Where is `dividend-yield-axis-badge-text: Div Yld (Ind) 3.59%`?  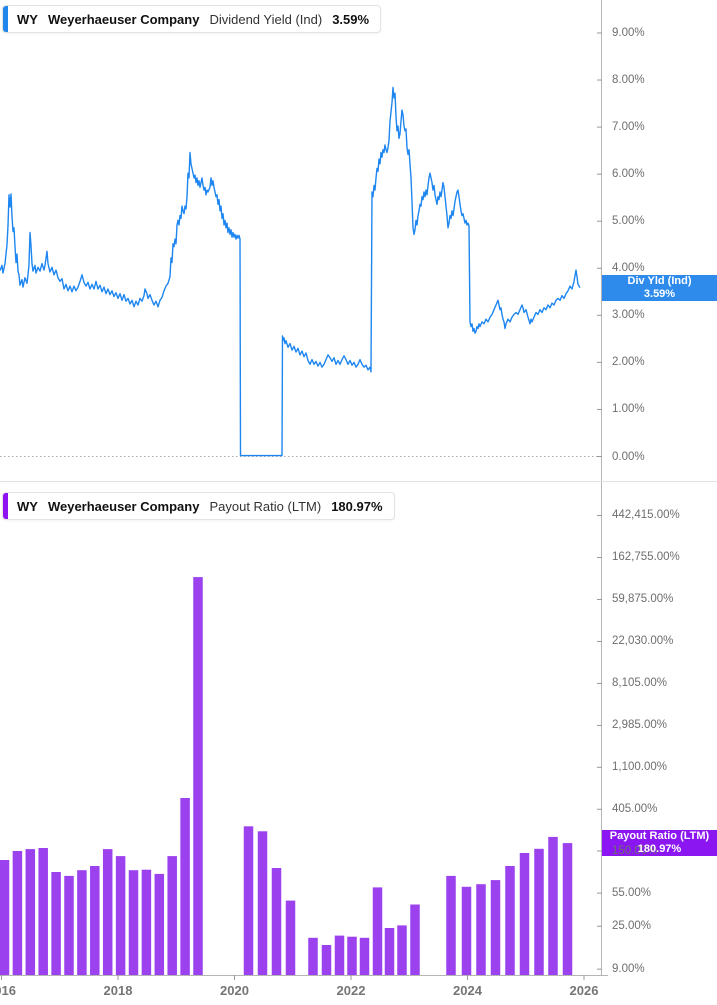
dividend-yield-axis-badge-text: Div Yld (Ind) 3.59% is located at coordinates (659, 287).